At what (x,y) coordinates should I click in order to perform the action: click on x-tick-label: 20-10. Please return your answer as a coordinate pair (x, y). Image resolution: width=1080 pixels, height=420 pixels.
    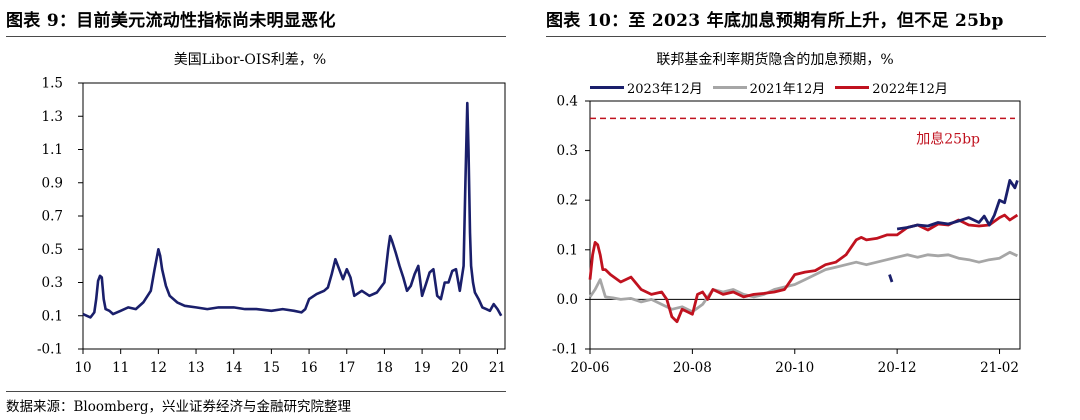
    Looking at the image, I should click on (794, 368).